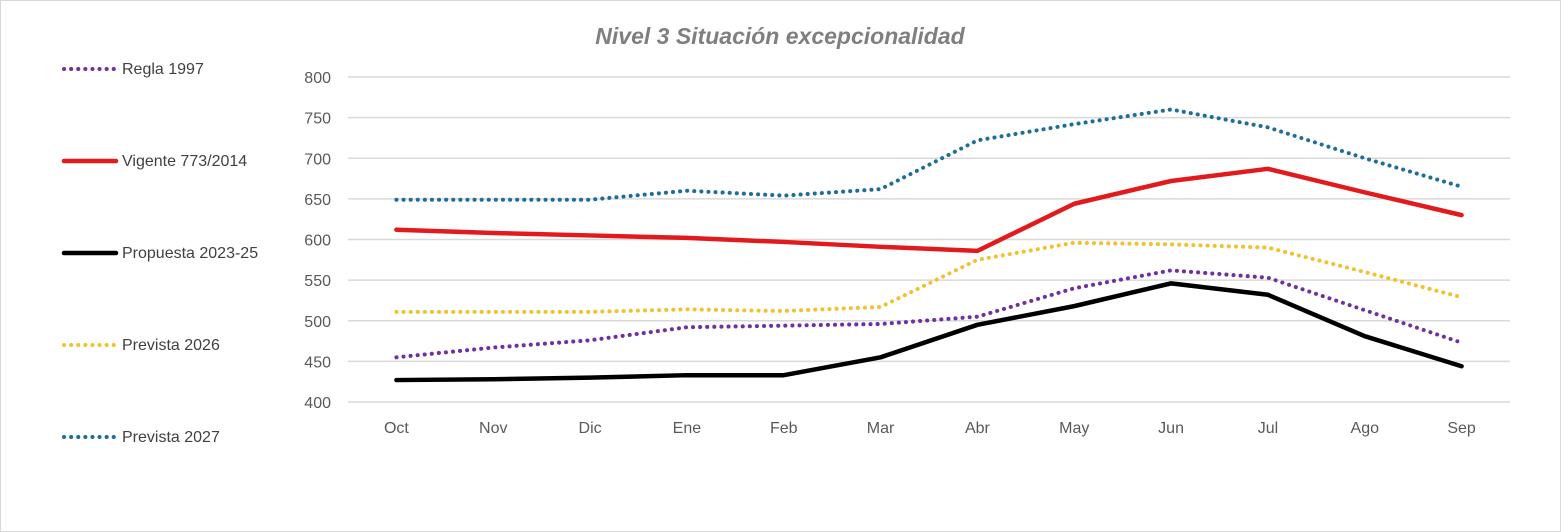  Describe the element at coordinates (1171, 428) in the screenshot. I see `x-tick-label: Jun` at that location.